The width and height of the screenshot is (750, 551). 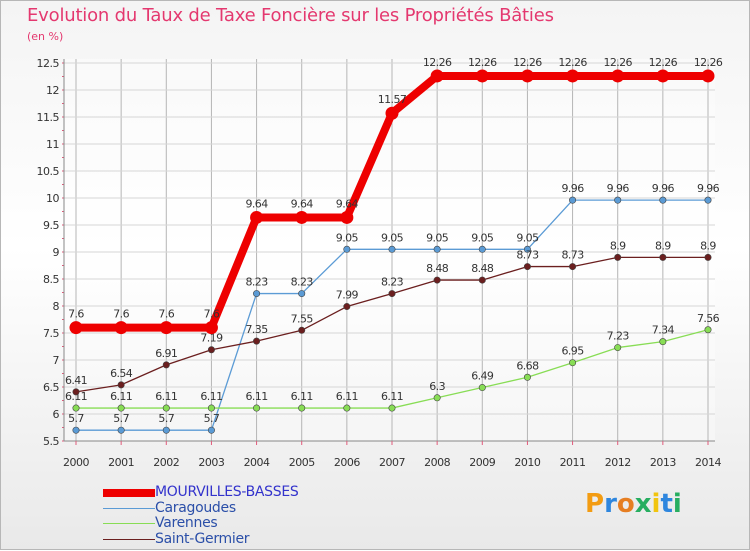 What do you see at coordinates (195, 507) in the screenshot?
I see `legend-label: Caragoudes` at bounding box center [195, 507].